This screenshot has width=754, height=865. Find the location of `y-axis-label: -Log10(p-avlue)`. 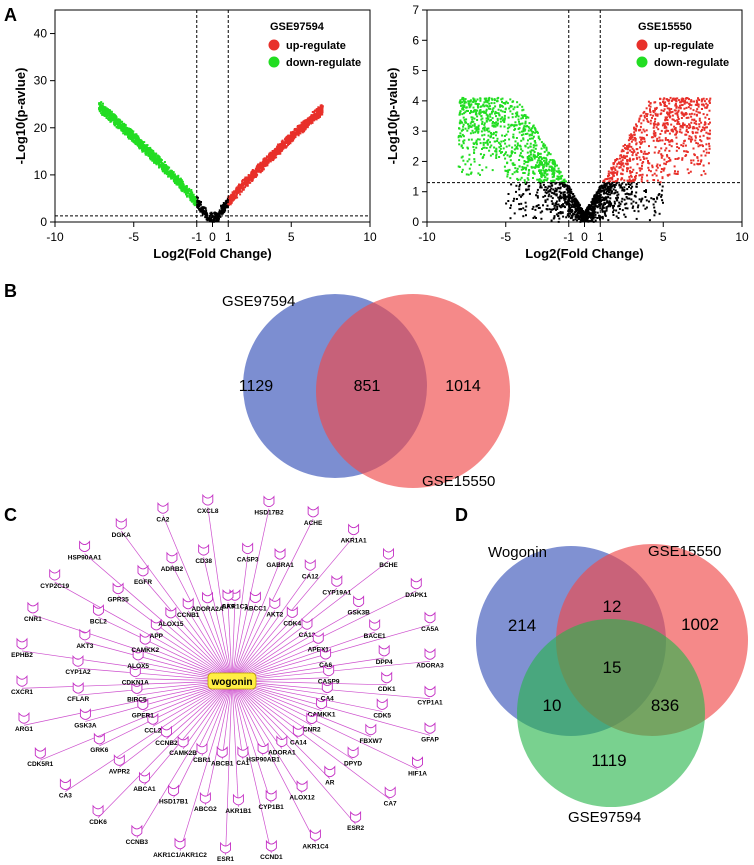

y-axis-label: -Log10(p-avlue) is located at coordinates (20, 116).